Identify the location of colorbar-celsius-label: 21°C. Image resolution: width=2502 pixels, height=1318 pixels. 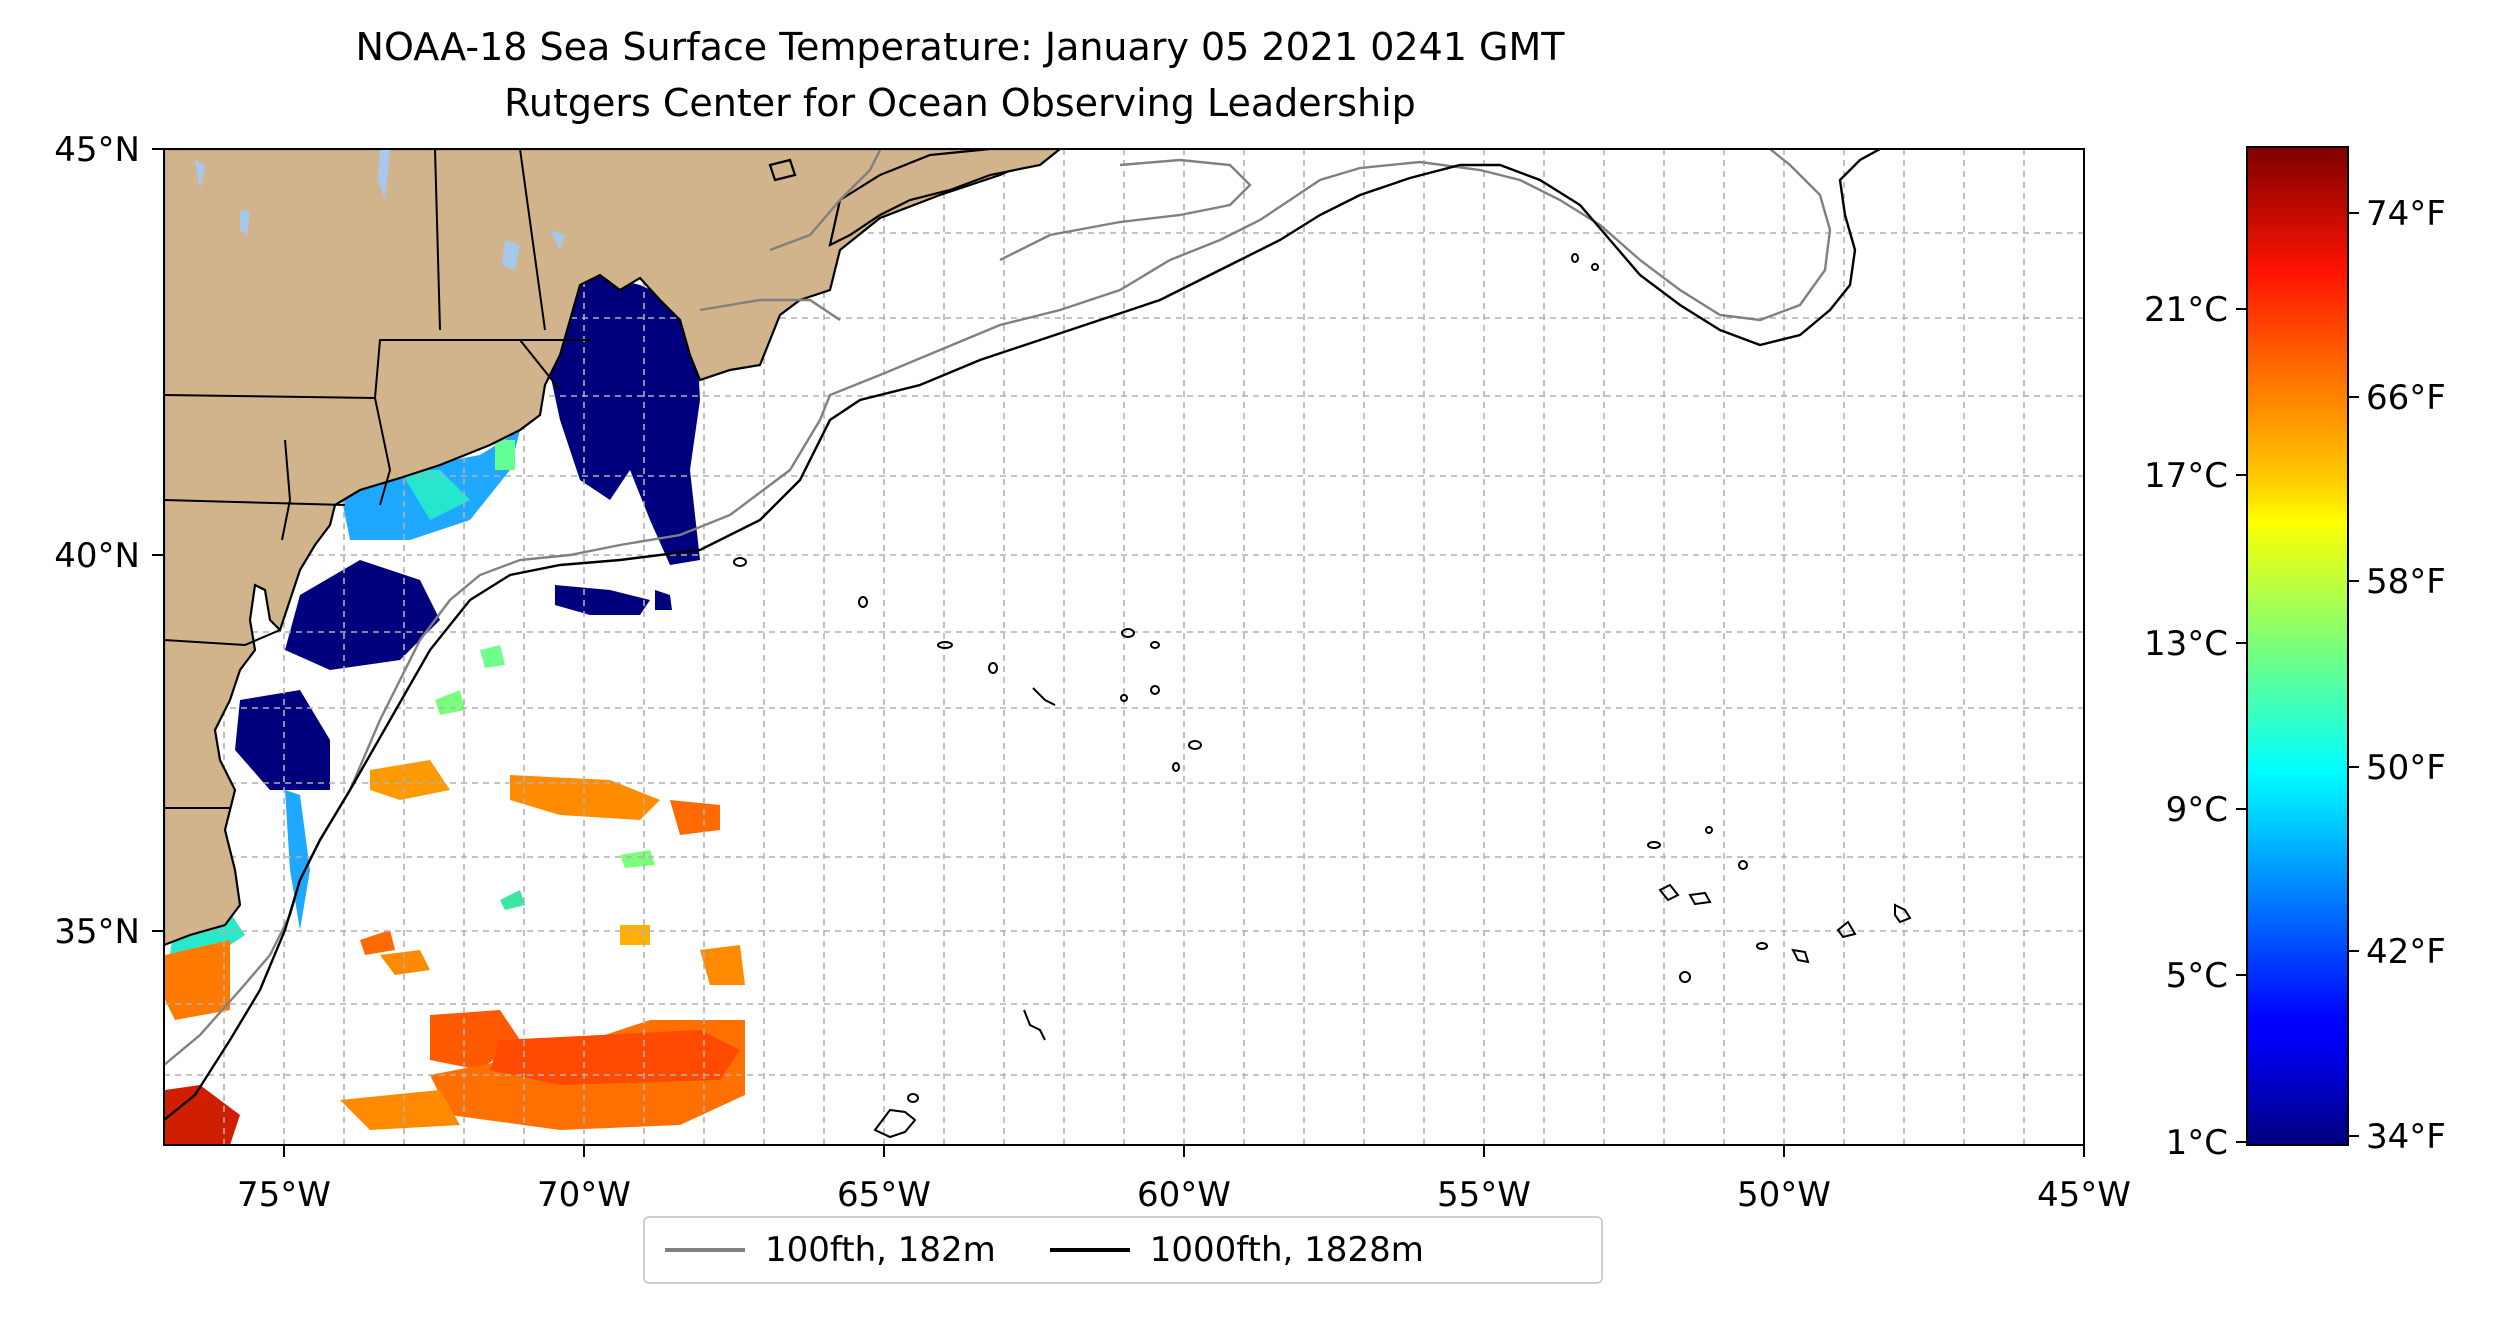
(2186, 310).